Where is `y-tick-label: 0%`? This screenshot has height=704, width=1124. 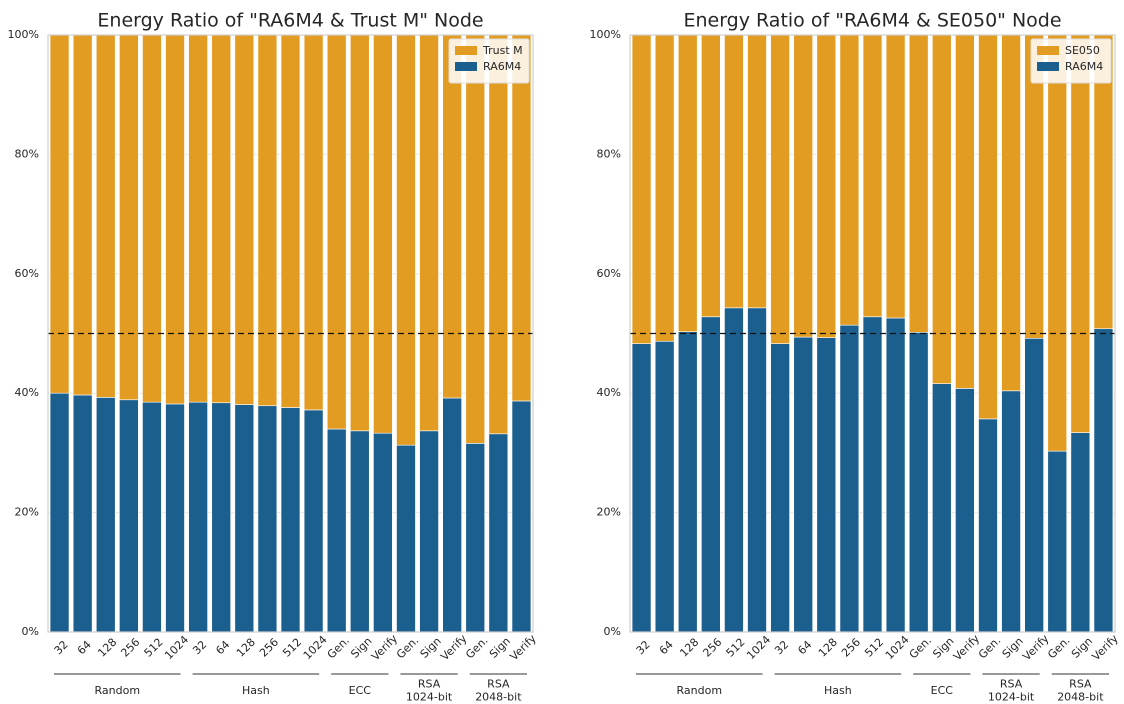
y-tick-label: 0% is located at coordinates (30, 631).